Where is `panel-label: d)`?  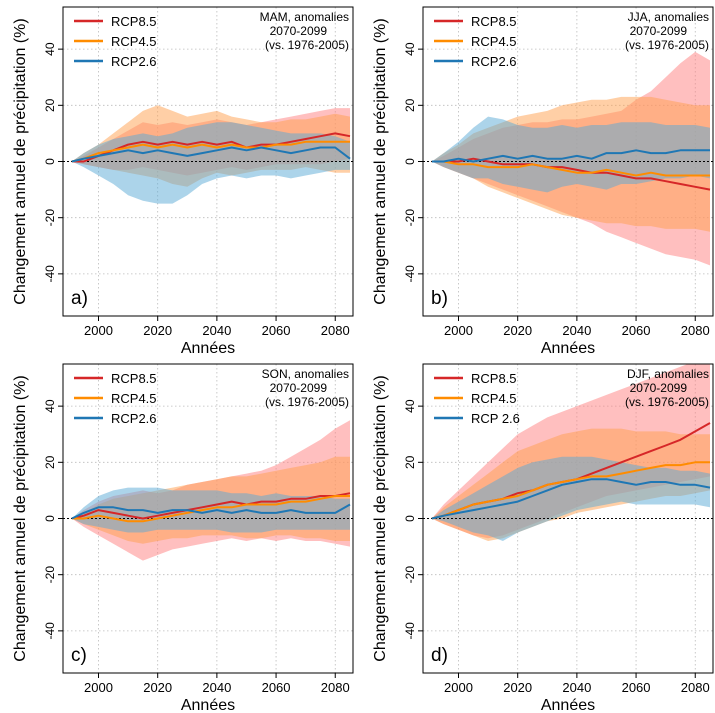
panel-label: d) is located at coordinates (439, 655).